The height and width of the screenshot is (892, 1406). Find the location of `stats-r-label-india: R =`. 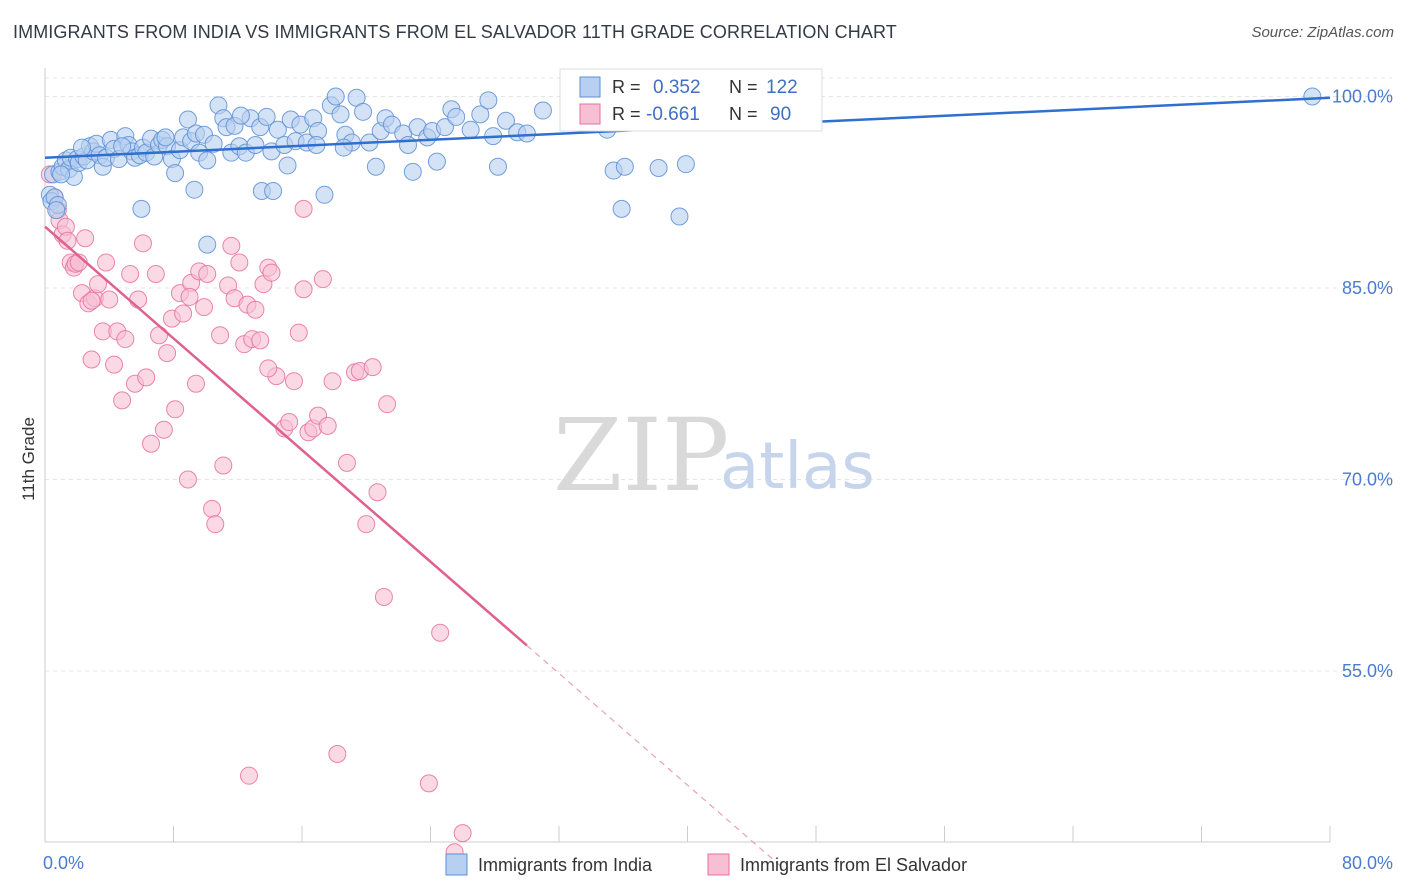

stats-r-label-india: R = is located at coordinates (626, 87).